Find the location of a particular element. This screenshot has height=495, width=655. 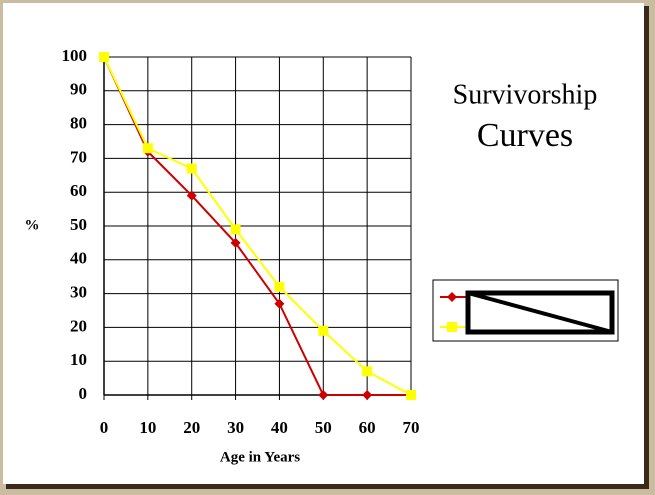

y-tick-label: 30 is located at coordinates (78, 292).